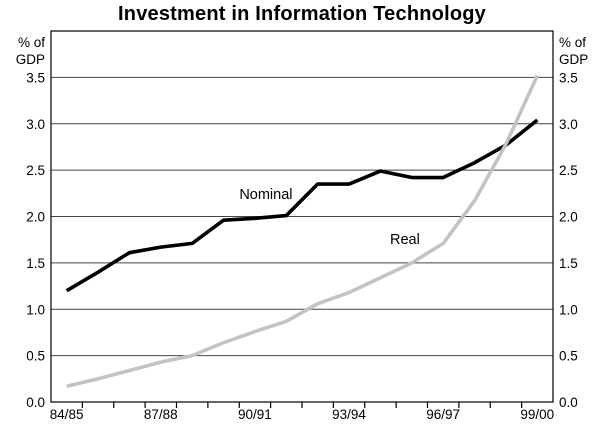 The height and width of the screenshot is (432, 604). What do you see at coordinates (568, 309) in the screenshot?
I see `y-tick-label-right: 1.0` at bounding box center [568, 309].